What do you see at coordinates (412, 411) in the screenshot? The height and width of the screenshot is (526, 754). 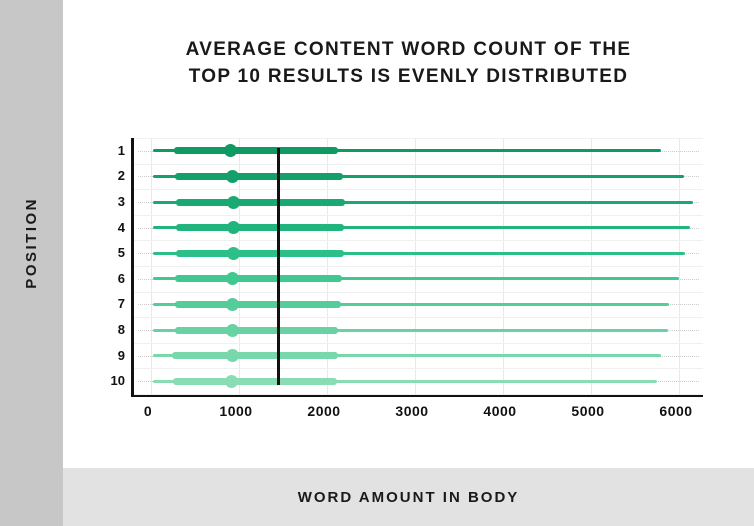 I see `x-tick-label-3000: 3000` at bounding box center [412, 411].